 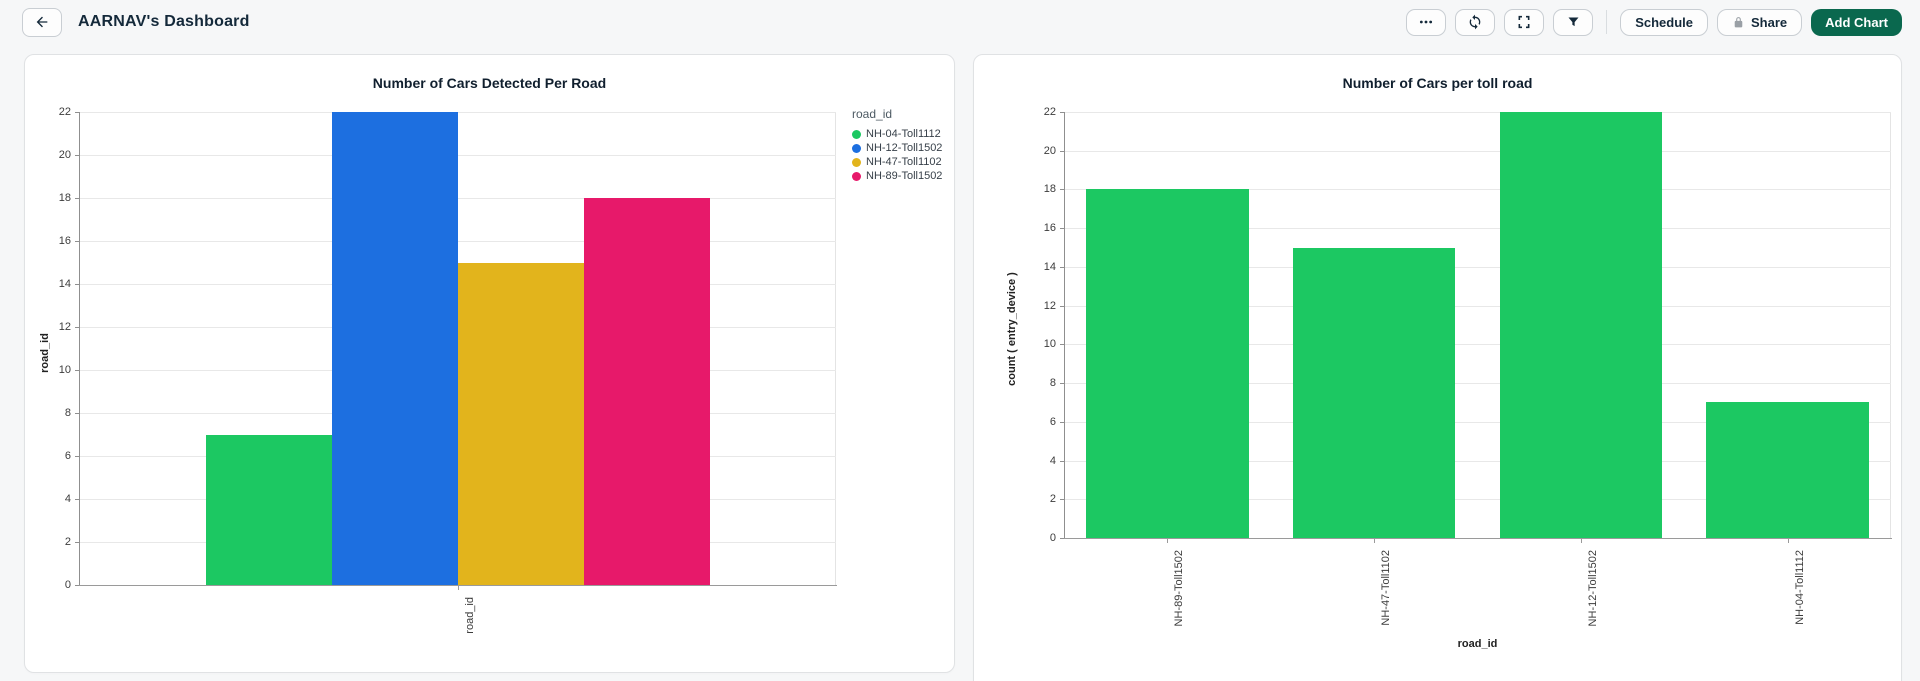 I want to click on x-tick-label-text: NH-04-Toll1112, so click(x=1799, y=587).